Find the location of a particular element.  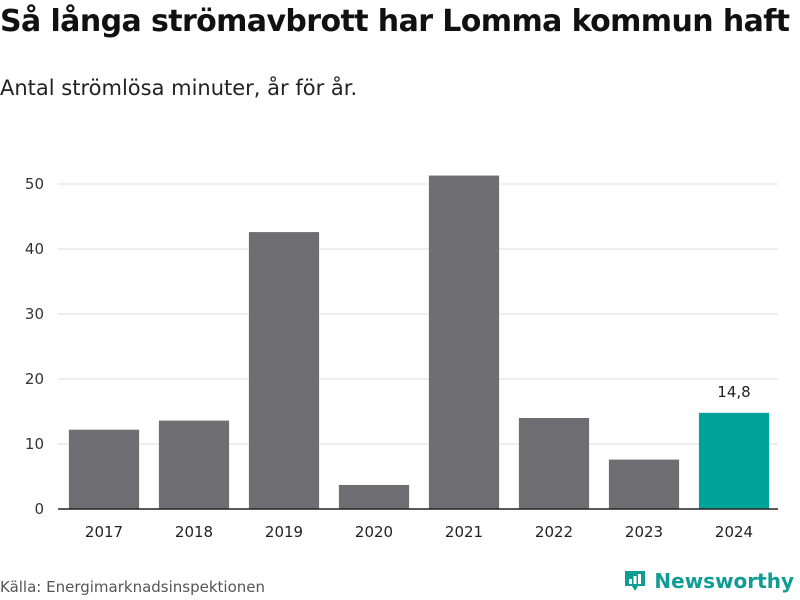

brand-name: Newsworthy is located at coordinates (724, 581).